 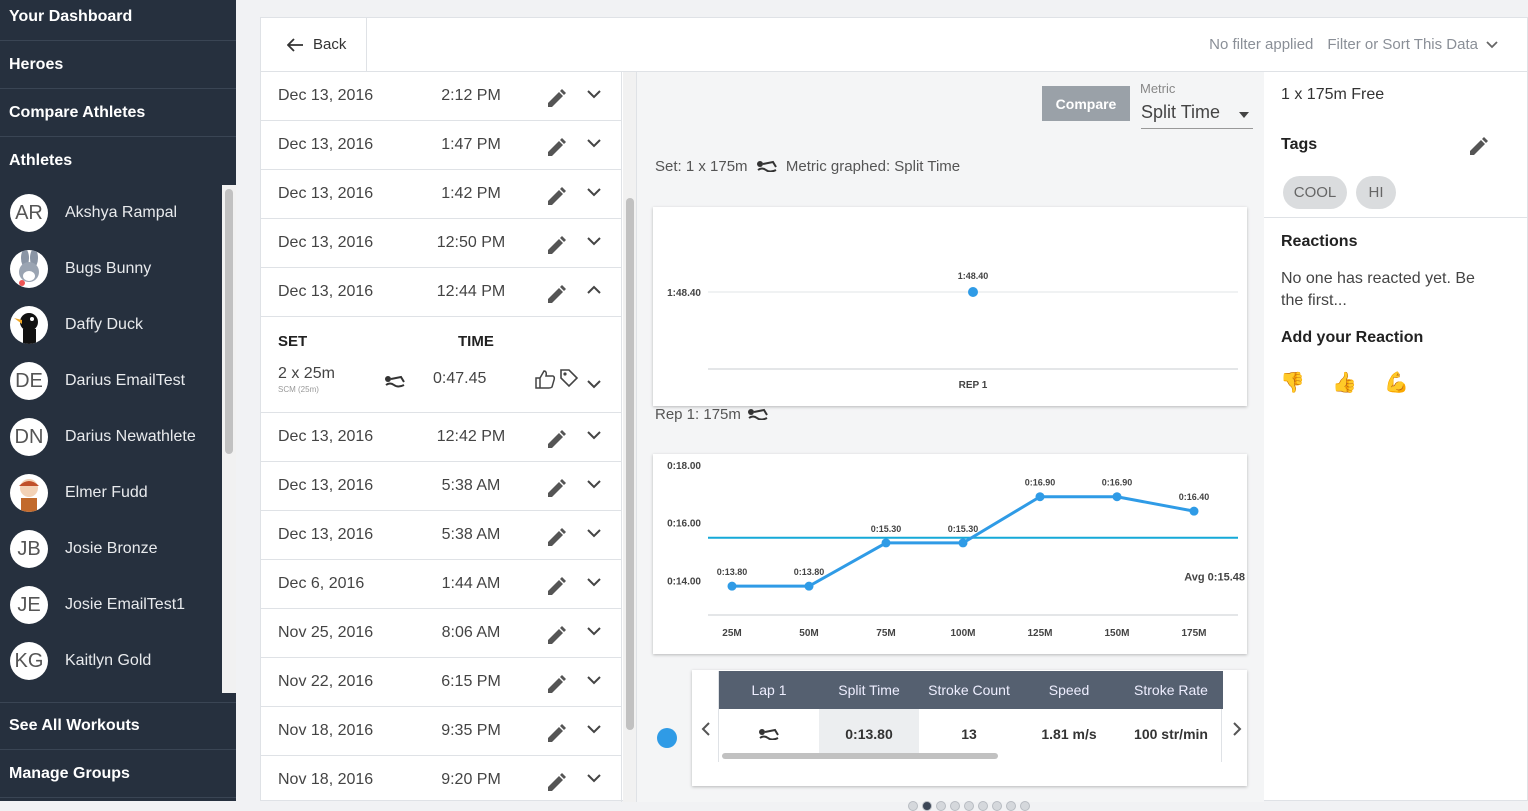 I want to click on tag-chip: HI, so click(x=1376, y=192).